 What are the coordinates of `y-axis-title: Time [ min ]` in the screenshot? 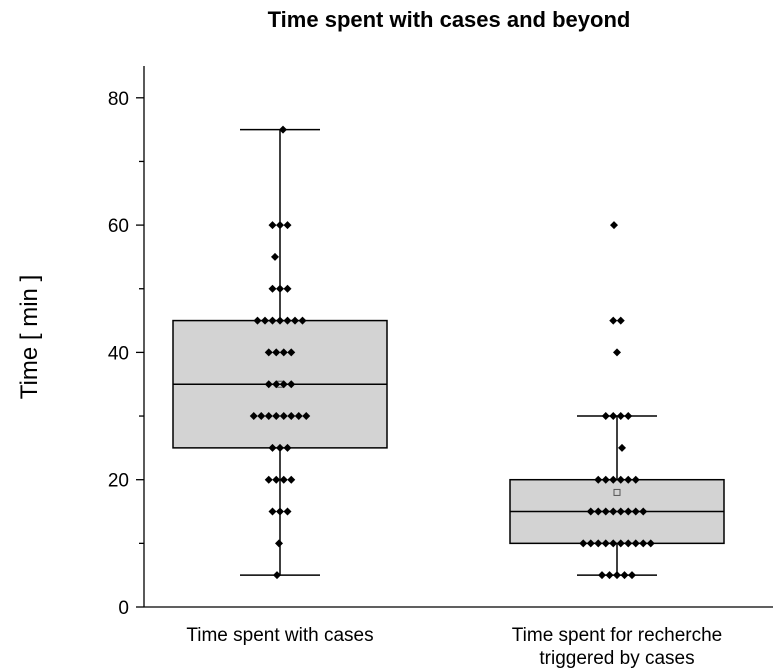 It's located at (29, 337).